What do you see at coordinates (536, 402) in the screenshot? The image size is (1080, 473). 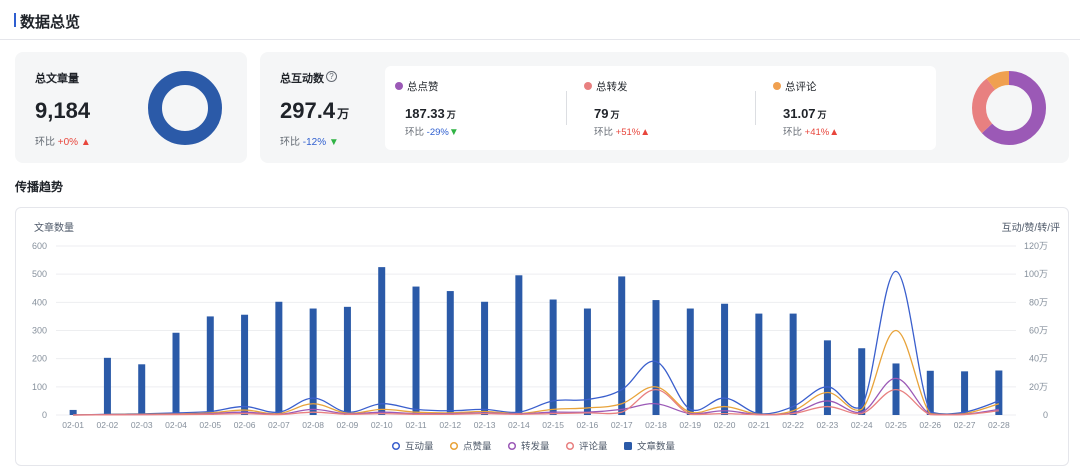 I see `series-line-评论量` at bounding box center [536, 402].